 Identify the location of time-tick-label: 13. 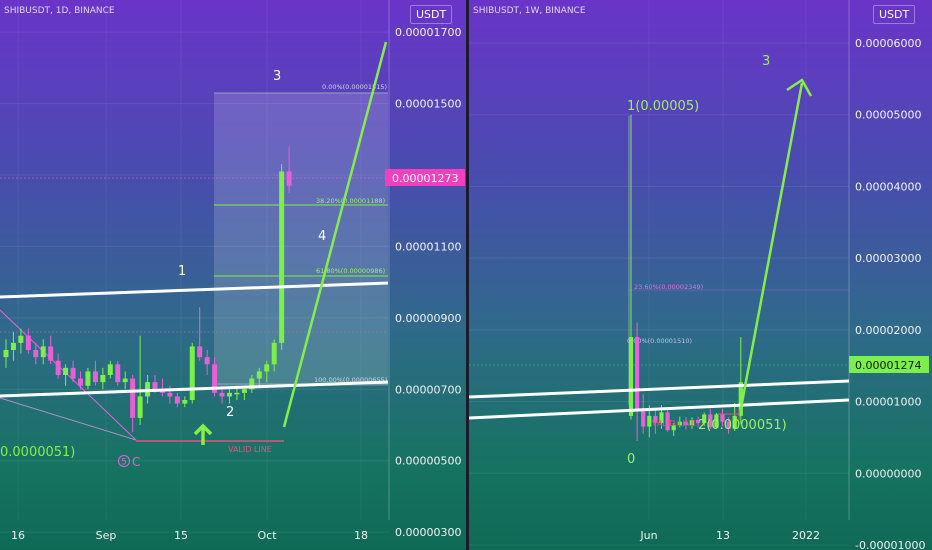
(723, 535).